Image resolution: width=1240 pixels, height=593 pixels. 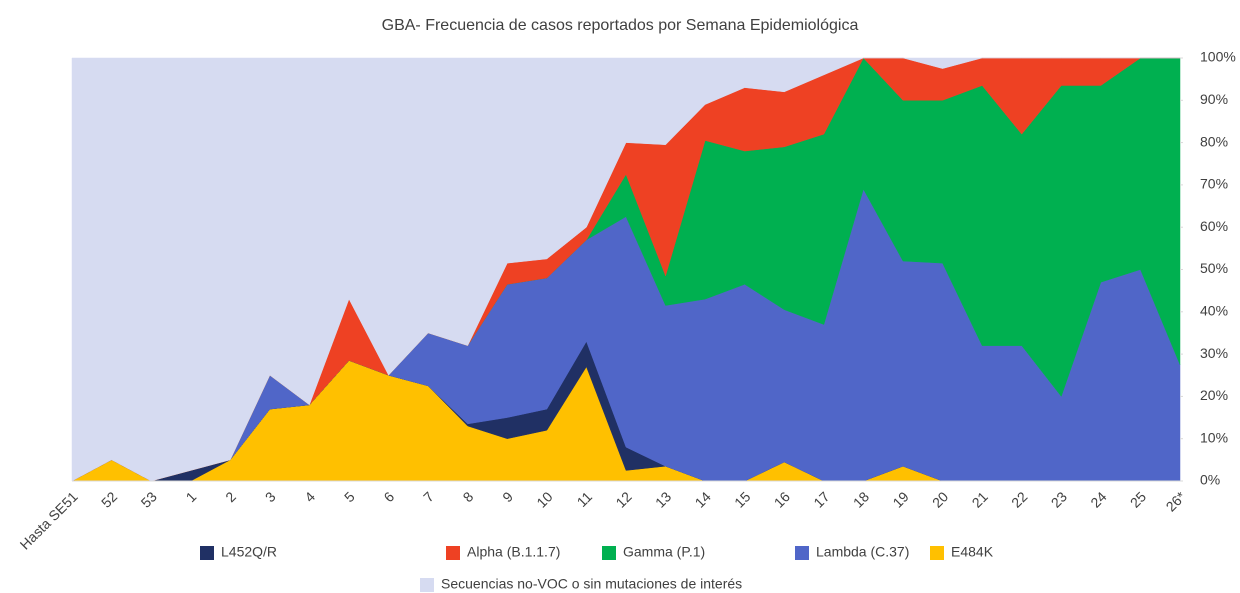 I want to click on x-tick-label: 53, so click(x=149, y=499).